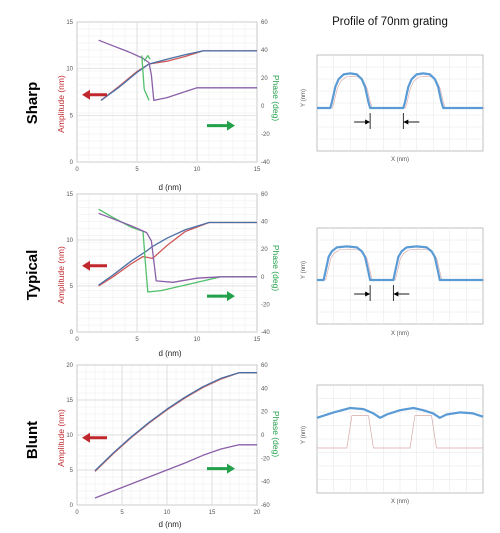 This screenshot has height=533, width=500. Describe the element at coordinates (400, 91) in the screenshot. I see `sharp-profile-line` at that location.